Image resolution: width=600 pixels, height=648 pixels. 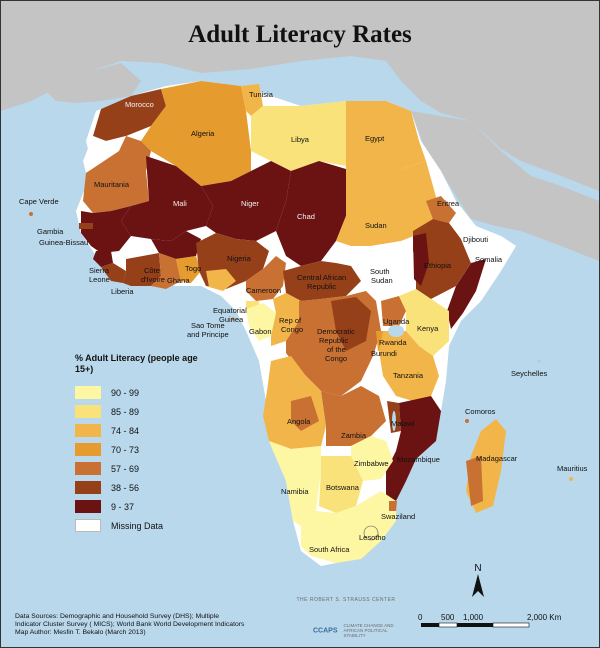 What do you see at coordinates (329, 549) in the screenshot?
I see `label-south-africa: South Africa` at bounding box center [329, 549].